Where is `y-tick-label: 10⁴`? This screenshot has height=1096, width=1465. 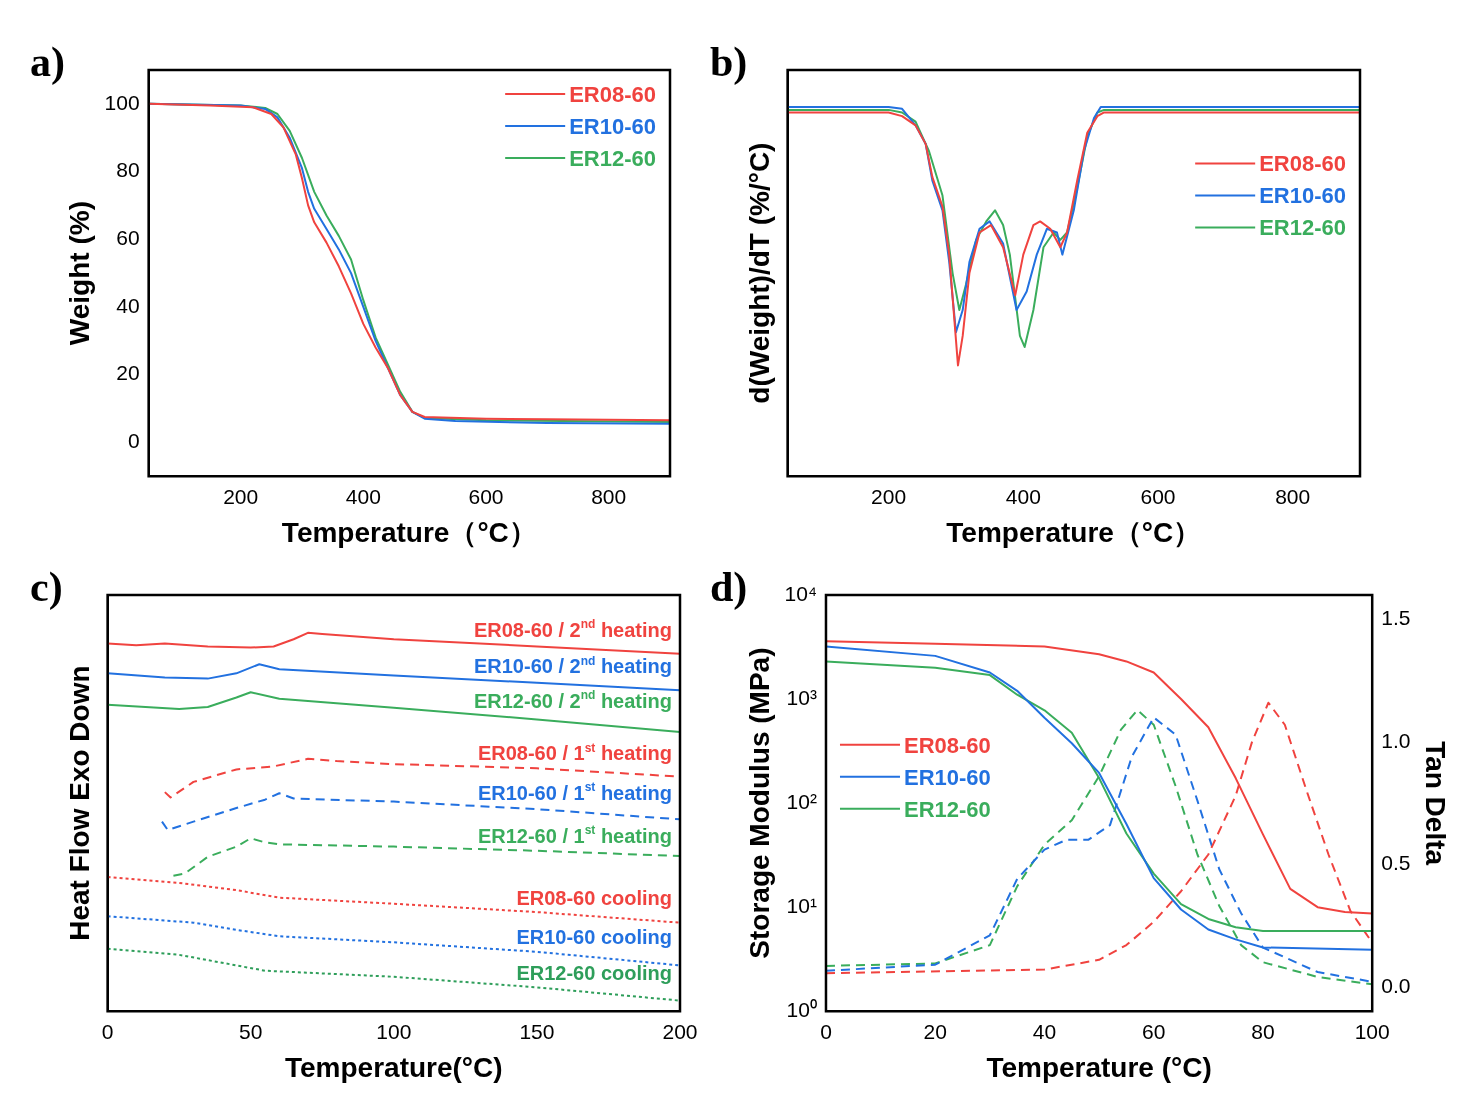 y-tick-label: 10⁴ is located at coordinates (800, 593).